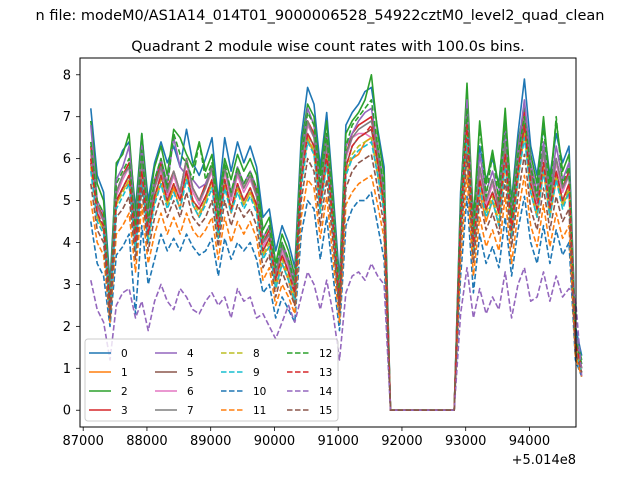  What do you see at coordinates (326, 392) in the screenshot?
I see `legend-label-14: 14` at bounding box center [326, 392].